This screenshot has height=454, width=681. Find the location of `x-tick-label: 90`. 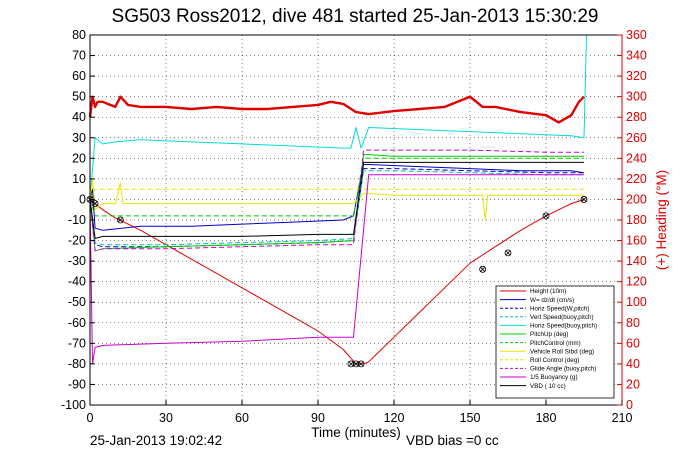

x-tick-label: 90 is located at coordinates (318, 418).